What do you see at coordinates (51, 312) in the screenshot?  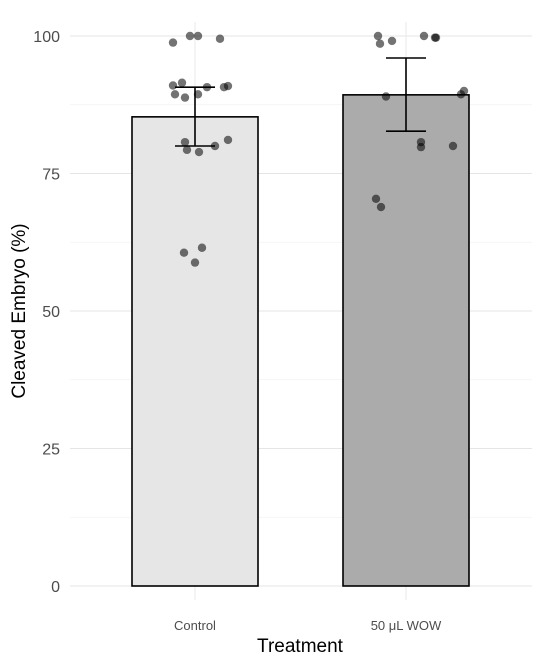 I see `y-tick-label: 50` at bounding box center [51, 312].